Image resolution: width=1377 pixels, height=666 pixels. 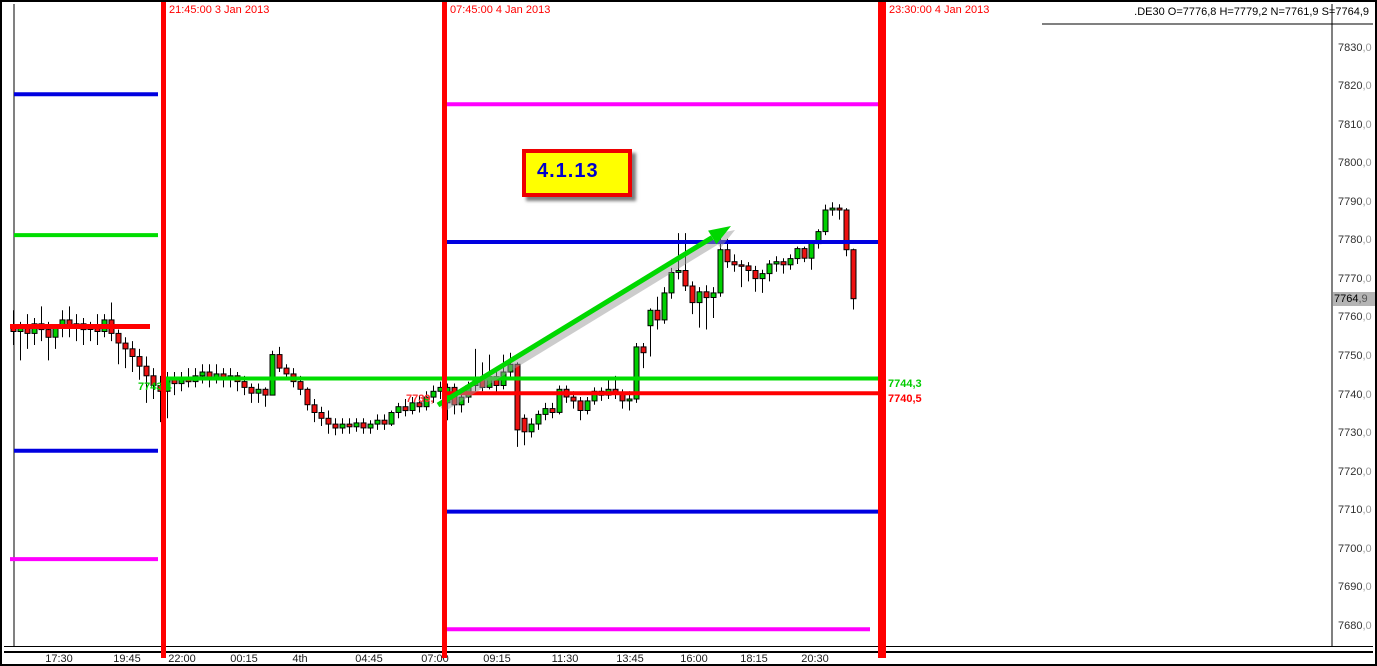 What do you see at coordinates (500, 10) in the screenshot?
I see `session-marker-label: 07:45:00 4 Jan 2013` at bounding box center [500, 10].